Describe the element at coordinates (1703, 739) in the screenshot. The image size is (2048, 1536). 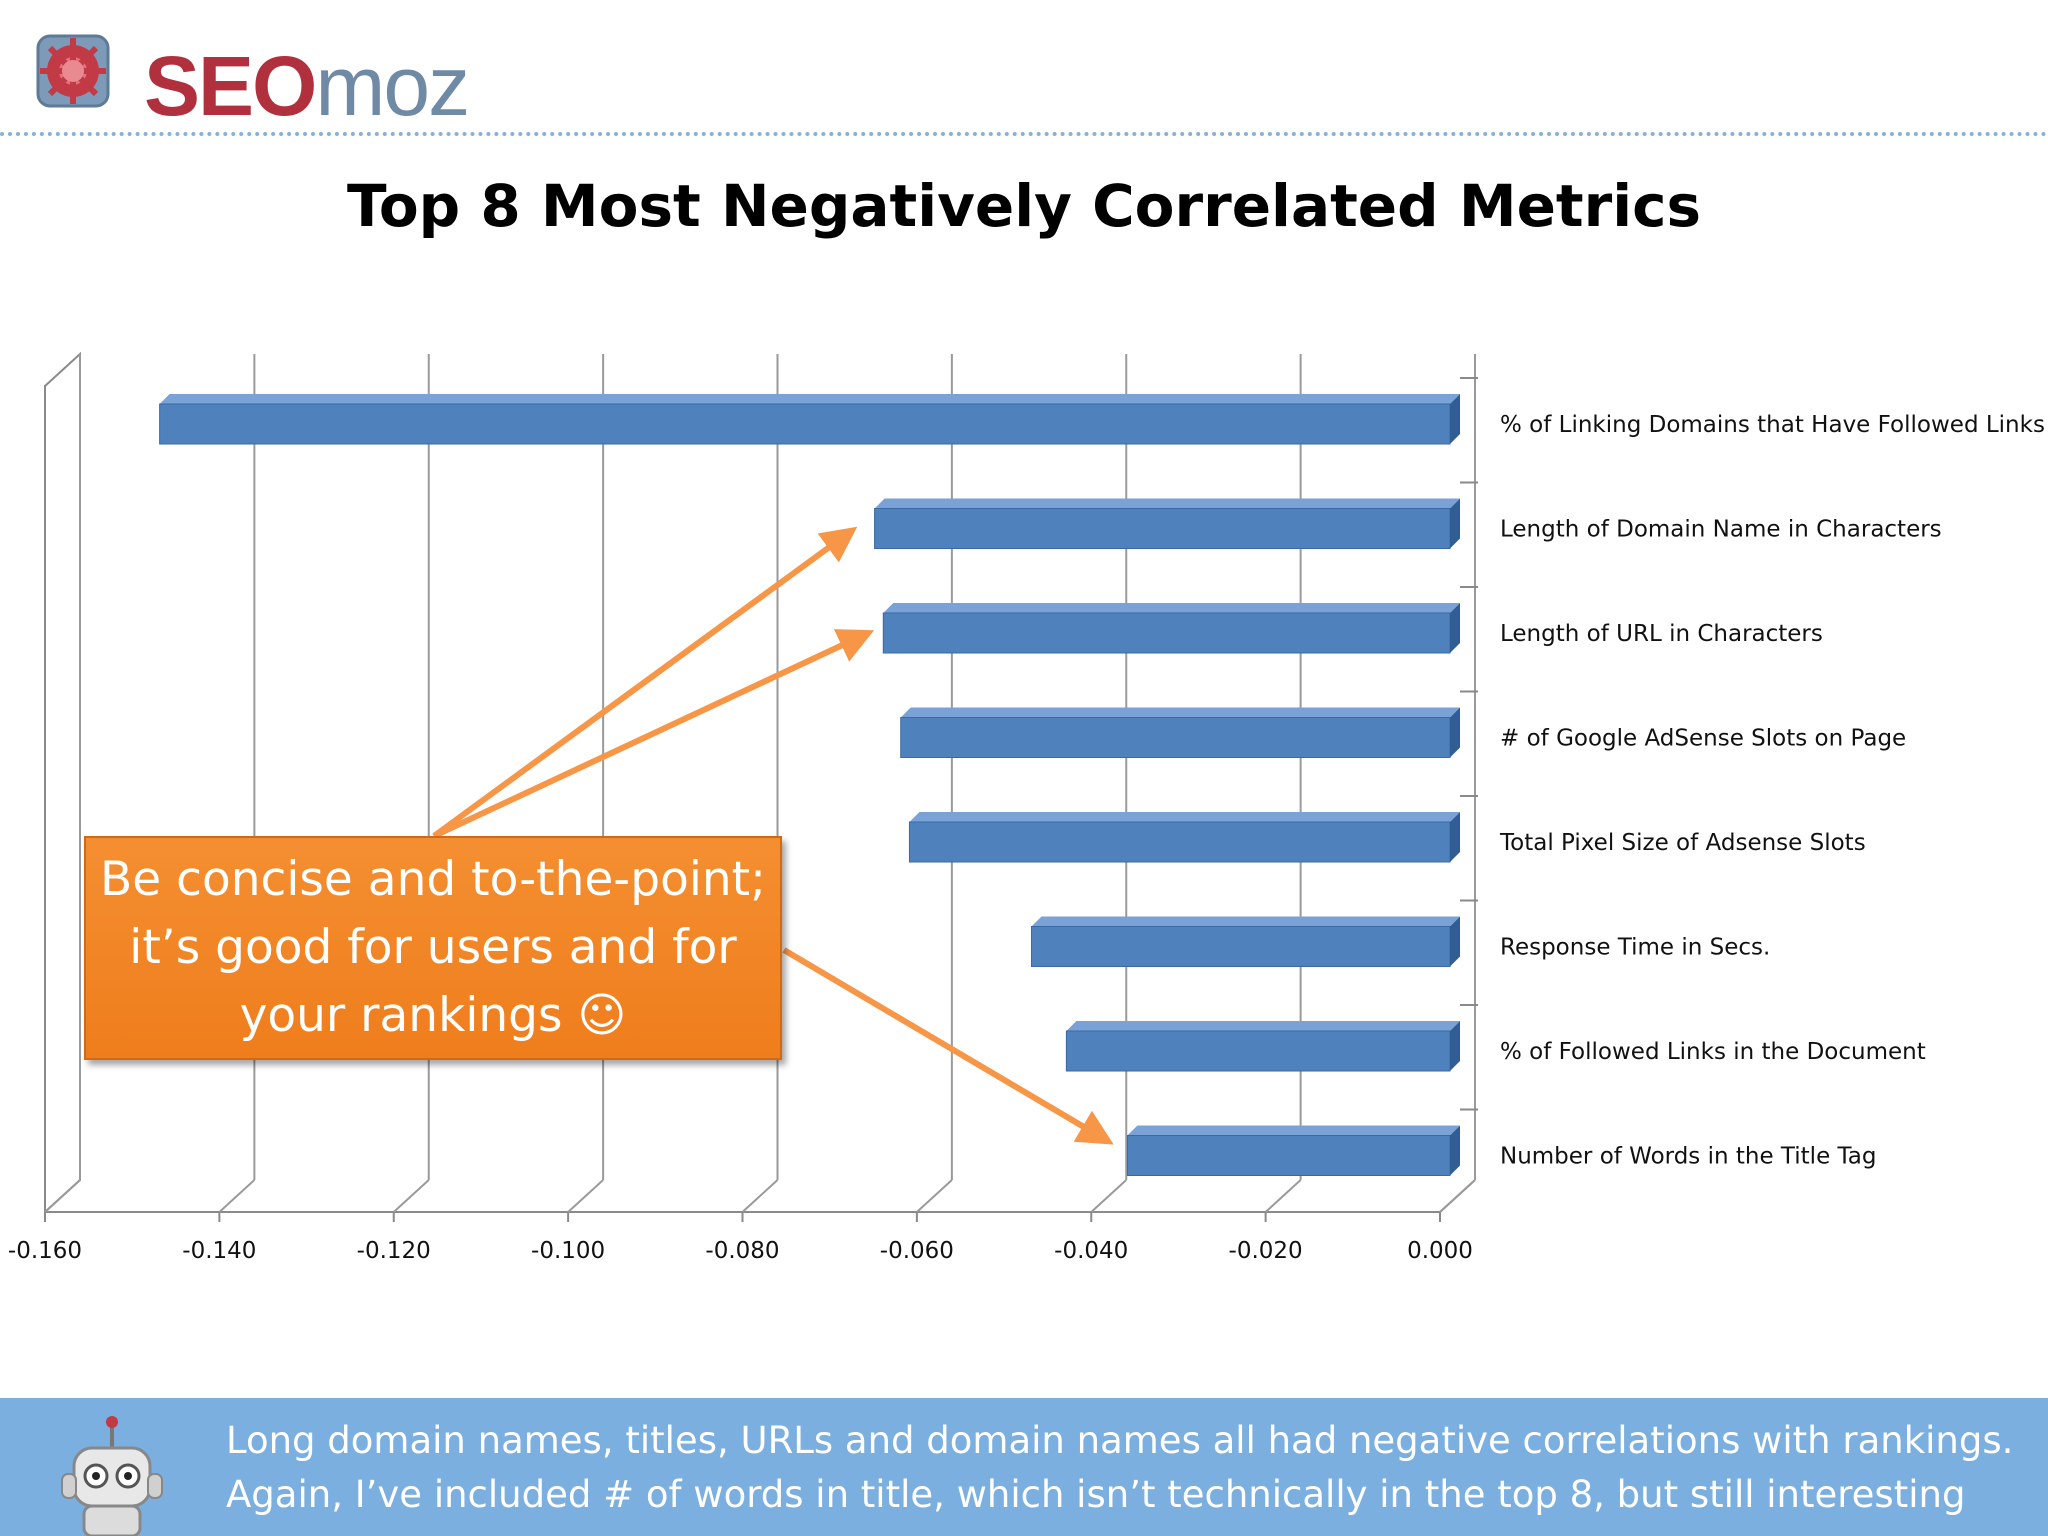
I see `category-label: # of Google AdSense Slots on Page` at that location.